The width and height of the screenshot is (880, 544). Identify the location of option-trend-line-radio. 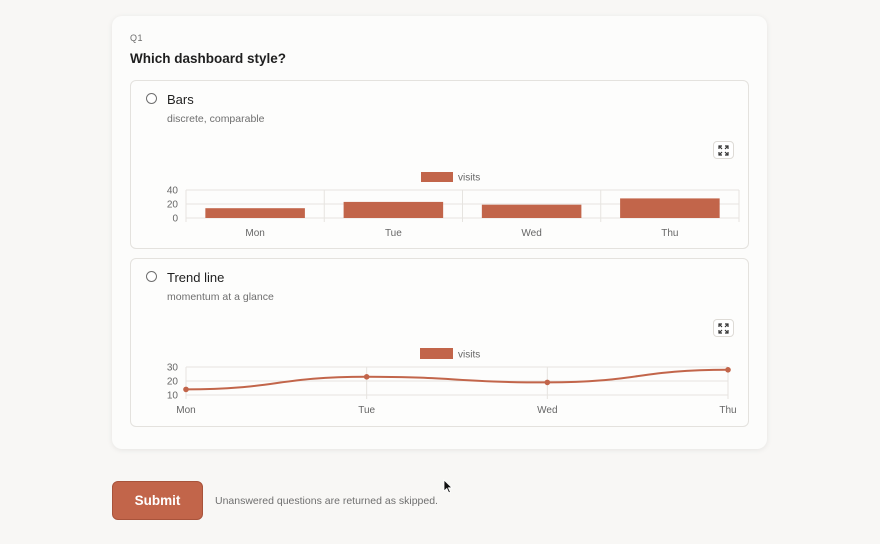
(151, 276).